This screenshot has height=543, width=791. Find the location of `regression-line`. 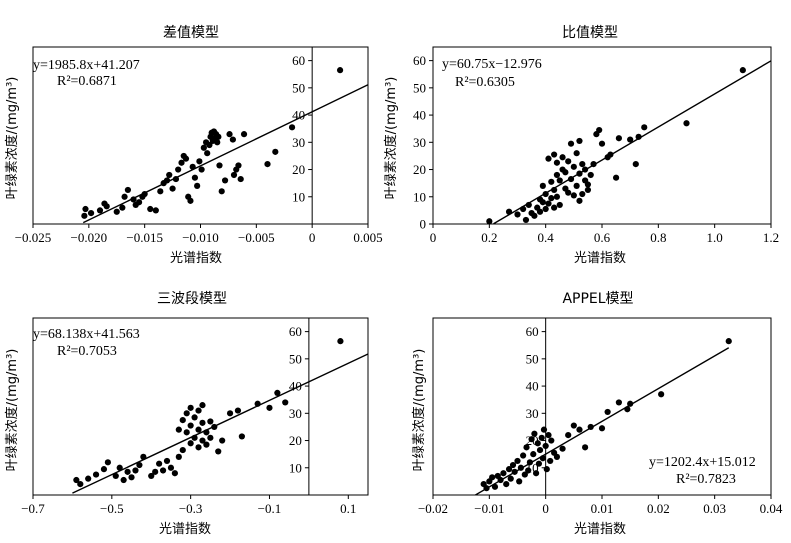

regression-line is located at coordinates (225, 154).